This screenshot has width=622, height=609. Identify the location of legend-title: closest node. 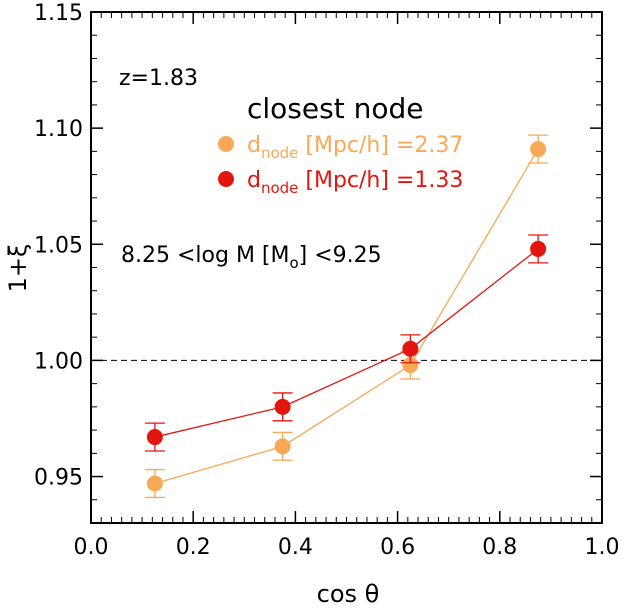
(335, 108).